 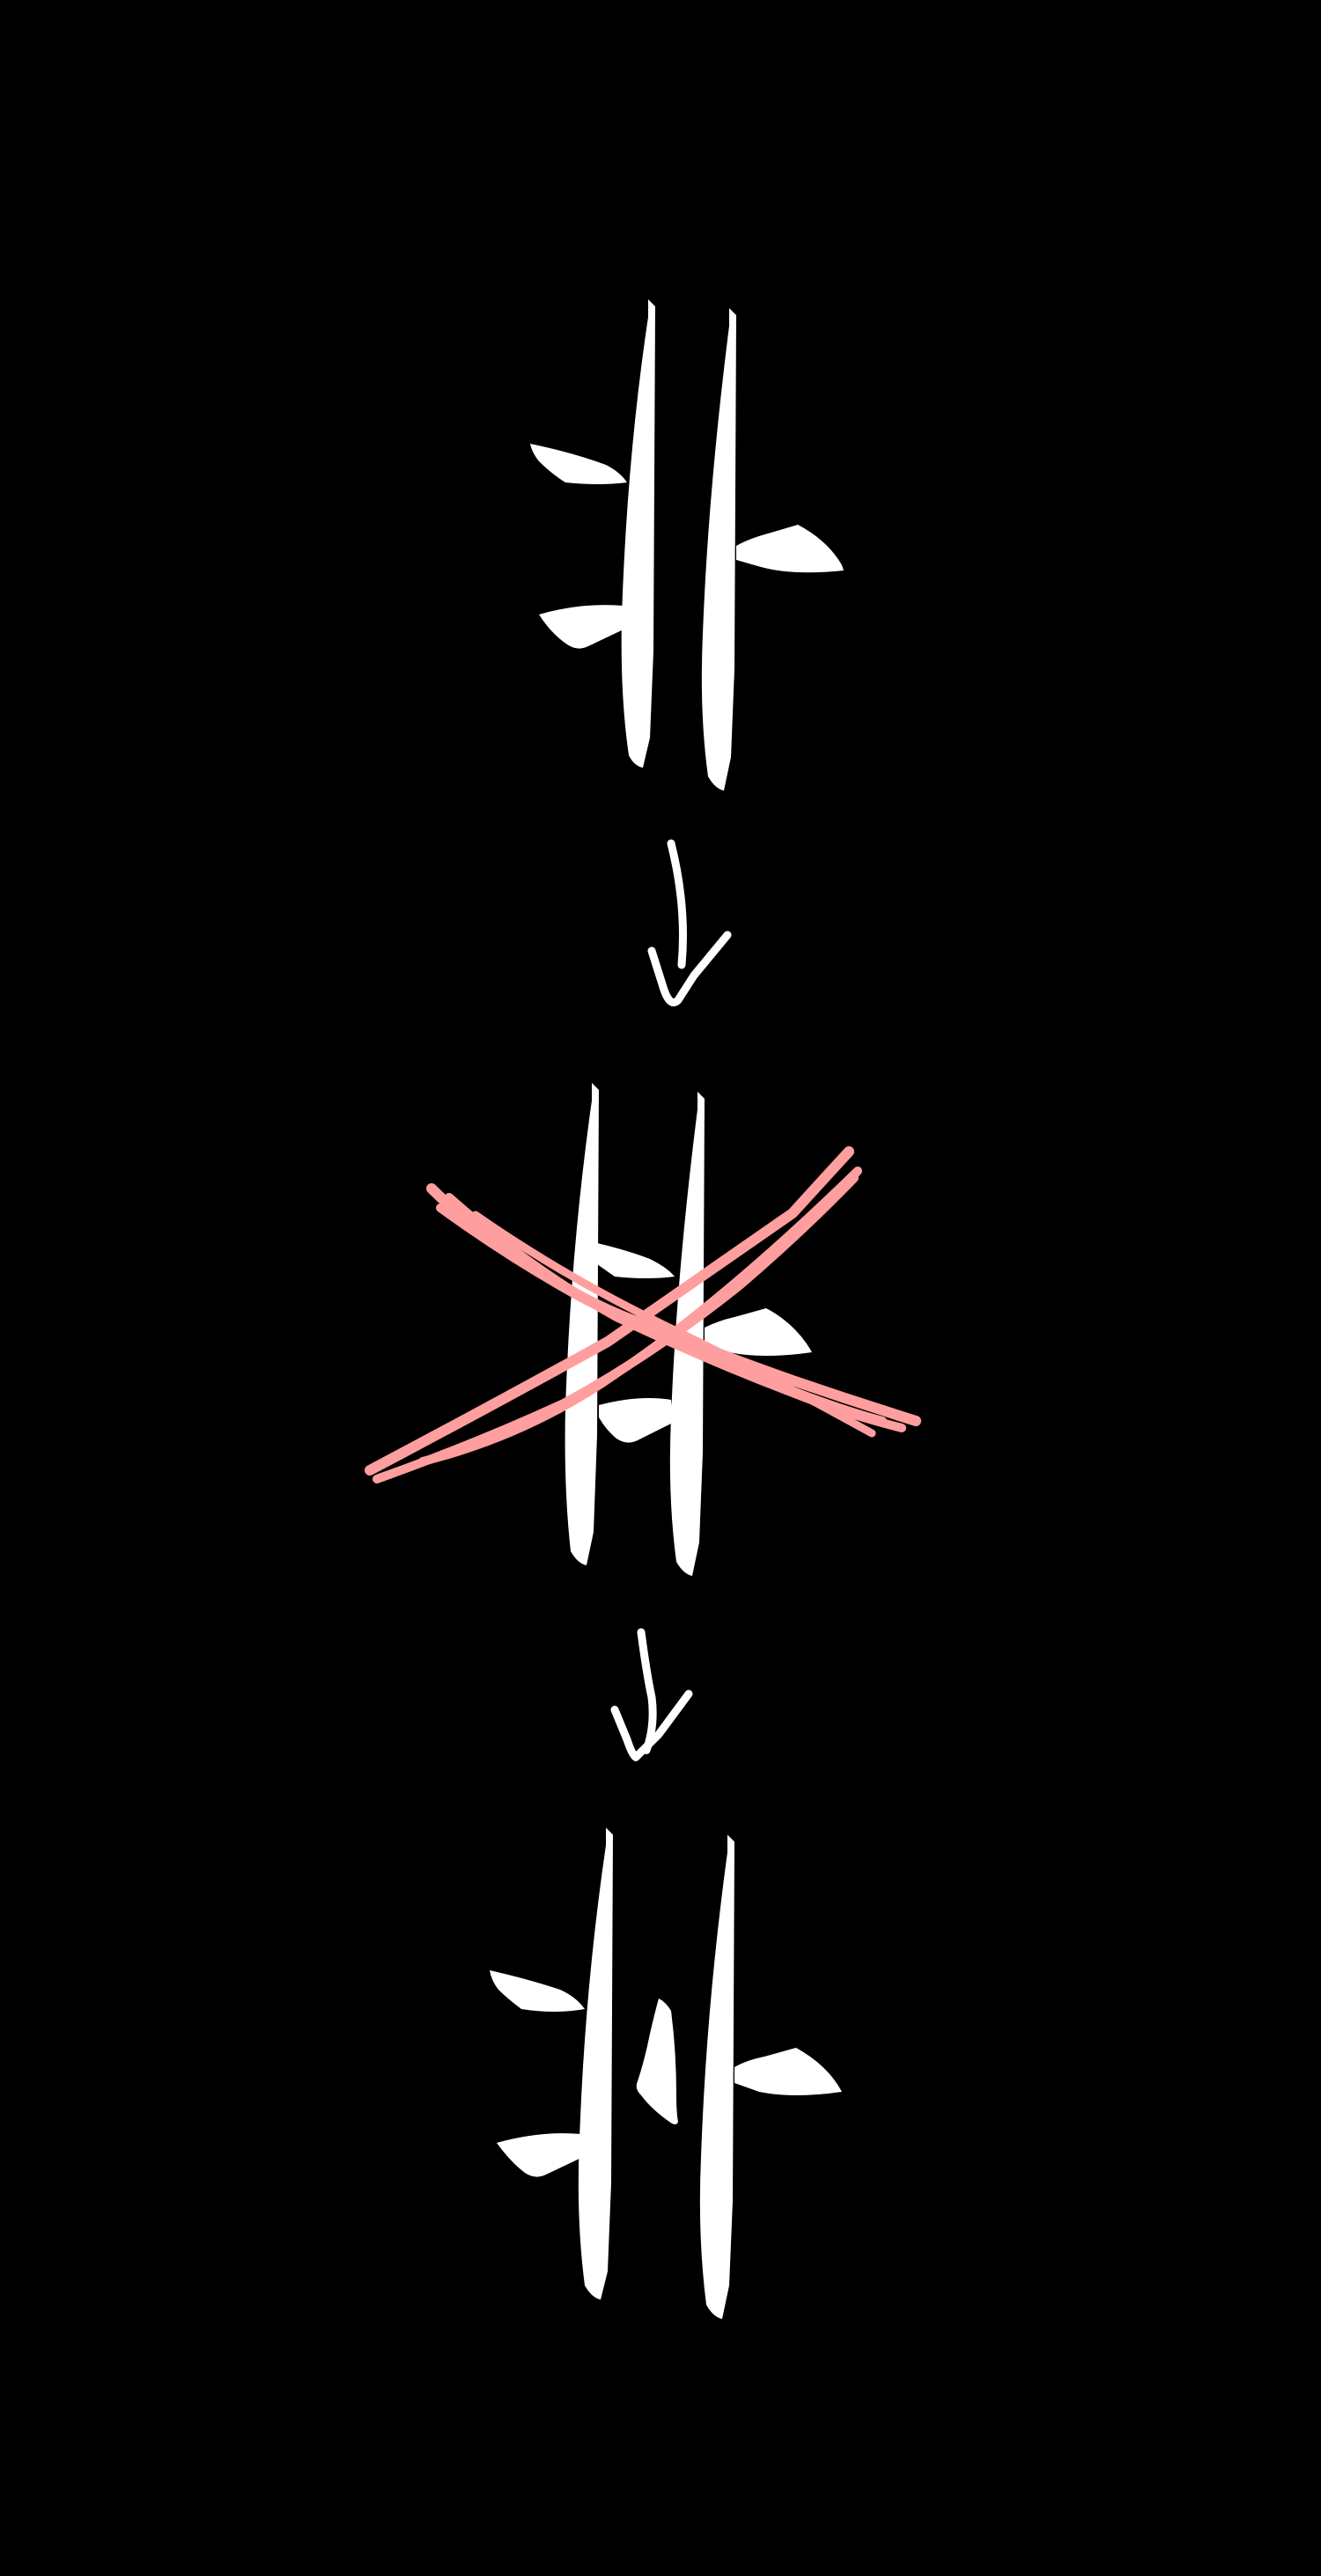 What do you see at coordinates (788, 2071) in the screenshot?
I see `glyph3-right-dot` at bounding box center [788, 2071].